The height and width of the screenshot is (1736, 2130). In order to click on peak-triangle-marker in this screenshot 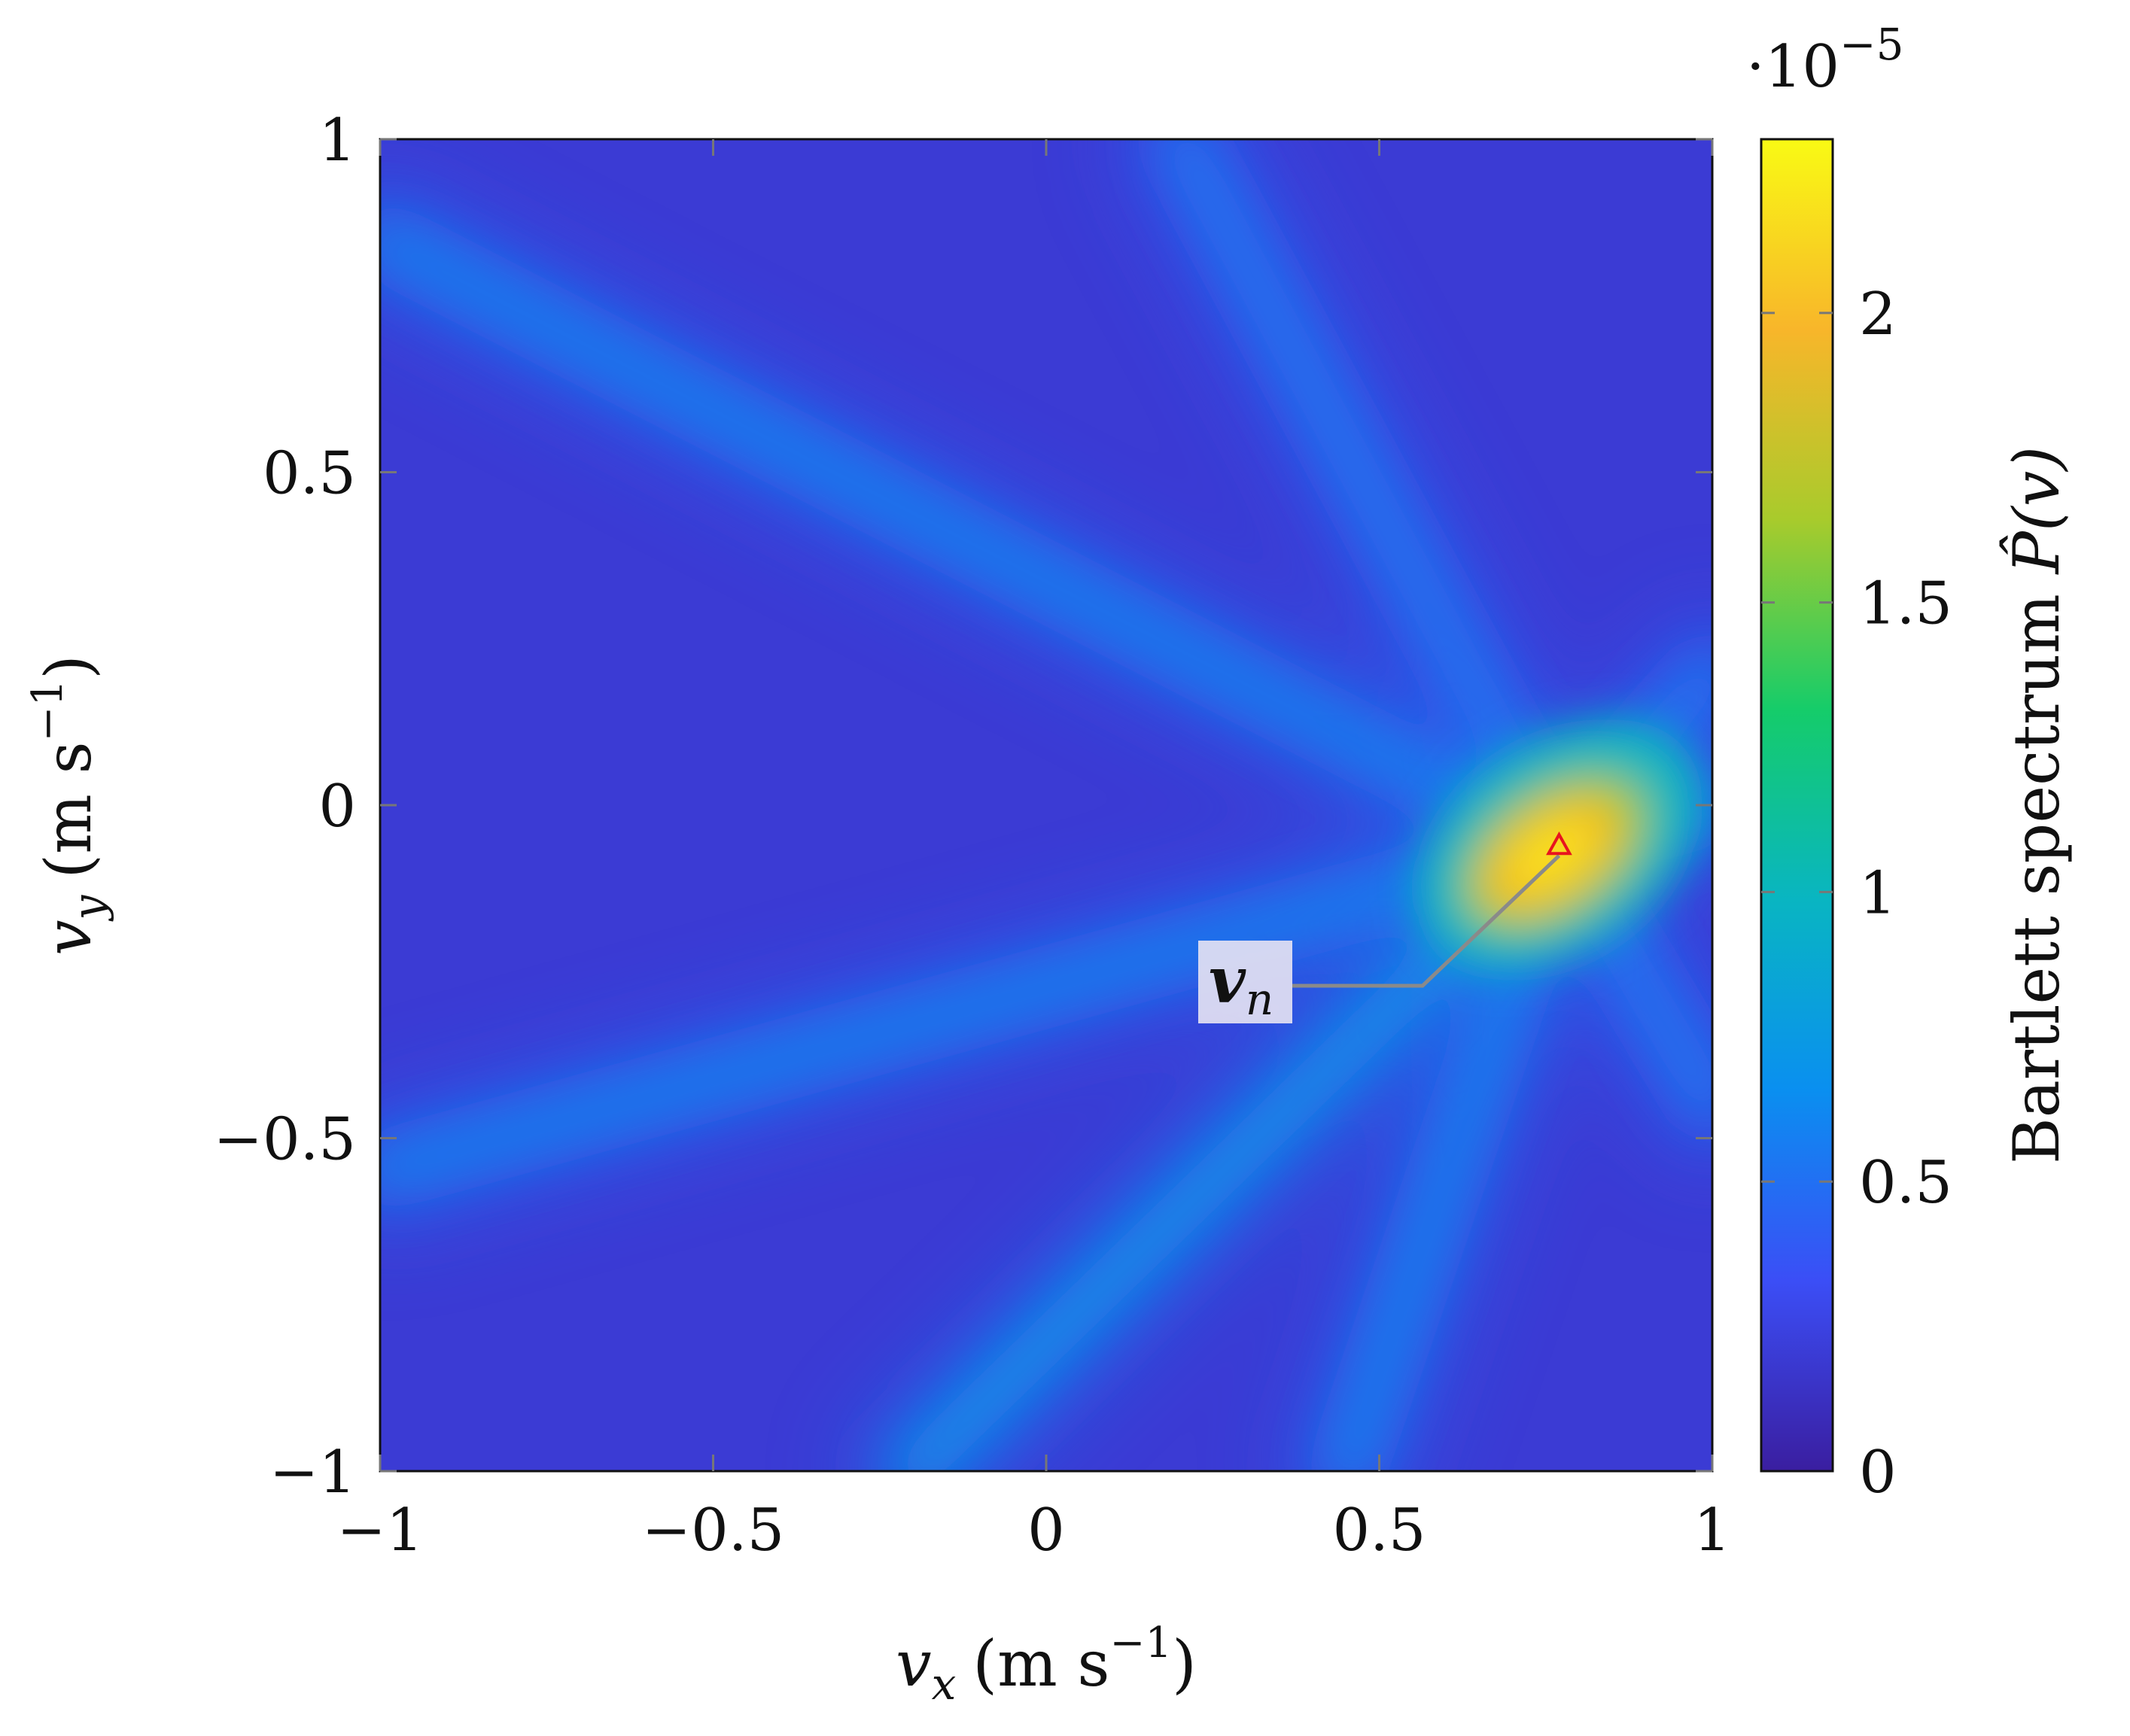, I will do `click(1559, 843)`.